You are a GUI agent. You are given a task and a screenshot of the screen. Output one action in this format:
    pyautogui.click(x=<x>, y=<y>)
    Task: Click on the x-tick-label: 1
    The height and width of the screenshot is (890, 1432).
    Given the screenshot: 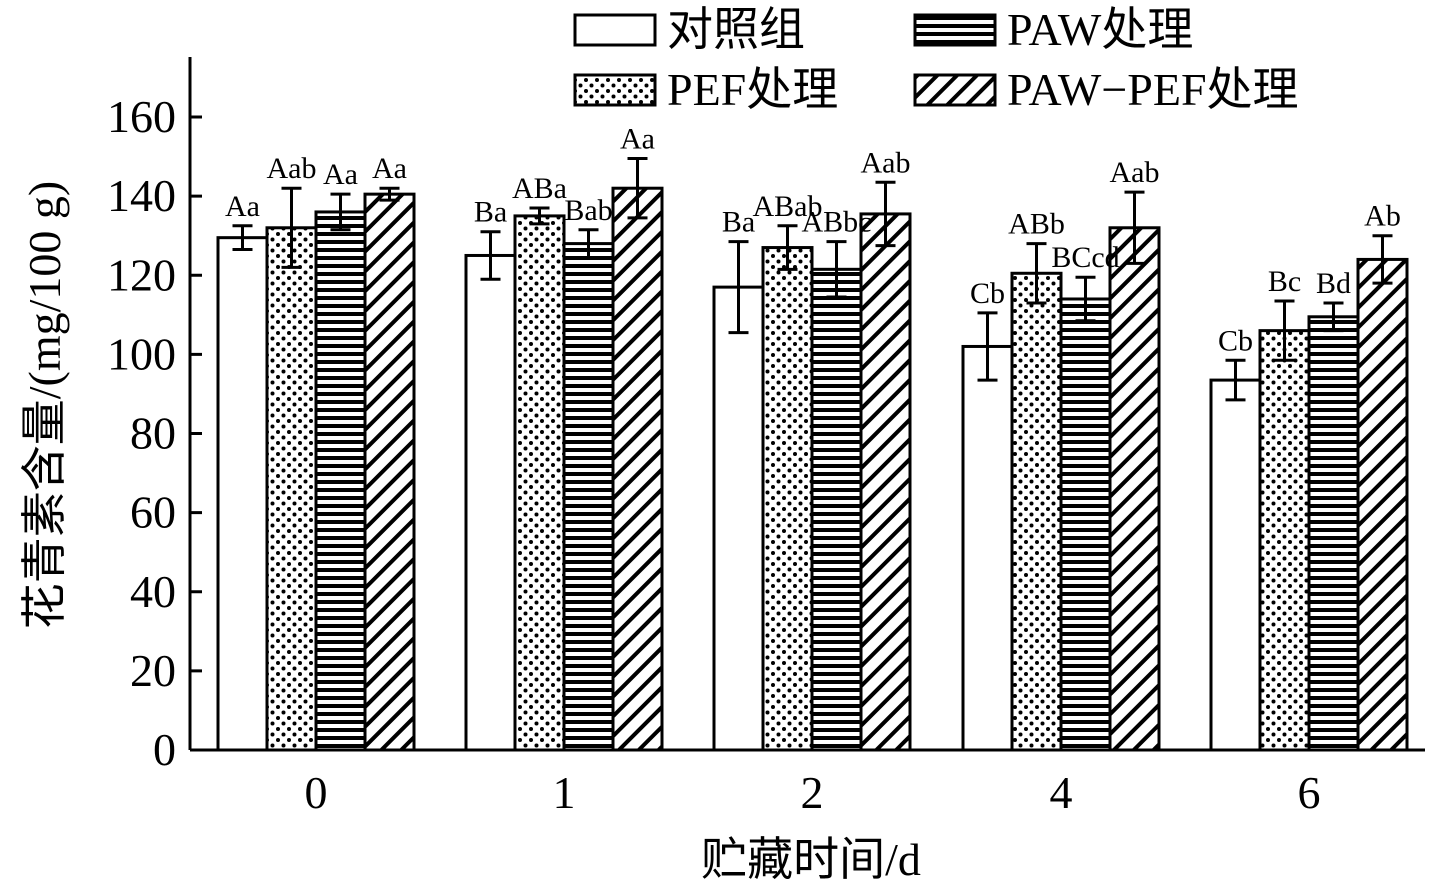 What is the action you would take?
    pyautogui.click(x=564, y=792)
    